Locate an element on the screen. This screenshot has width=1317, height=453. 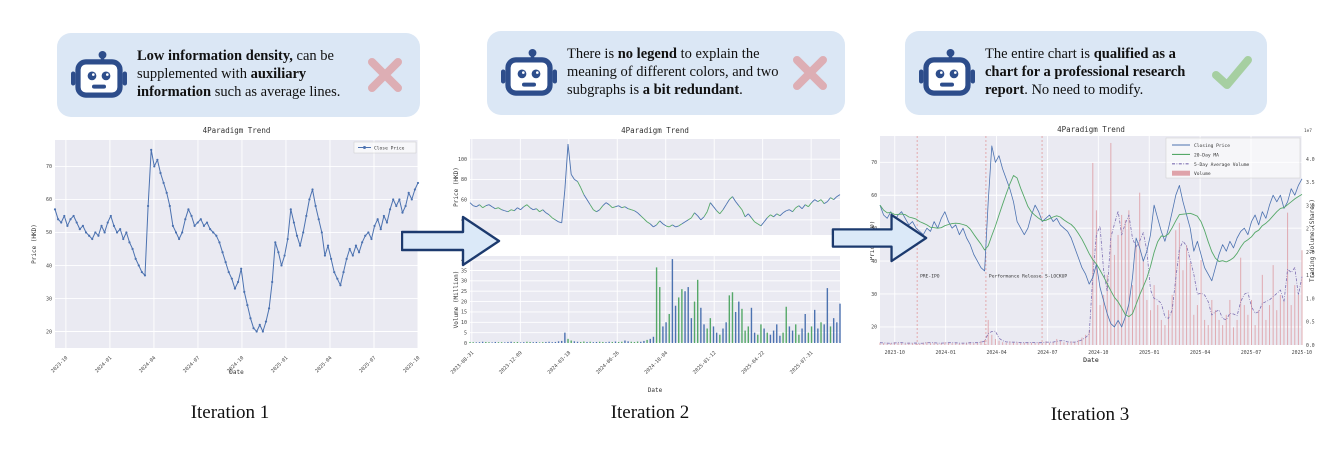
svg-text: 2025-07 is located at coordinates (1251, 353).